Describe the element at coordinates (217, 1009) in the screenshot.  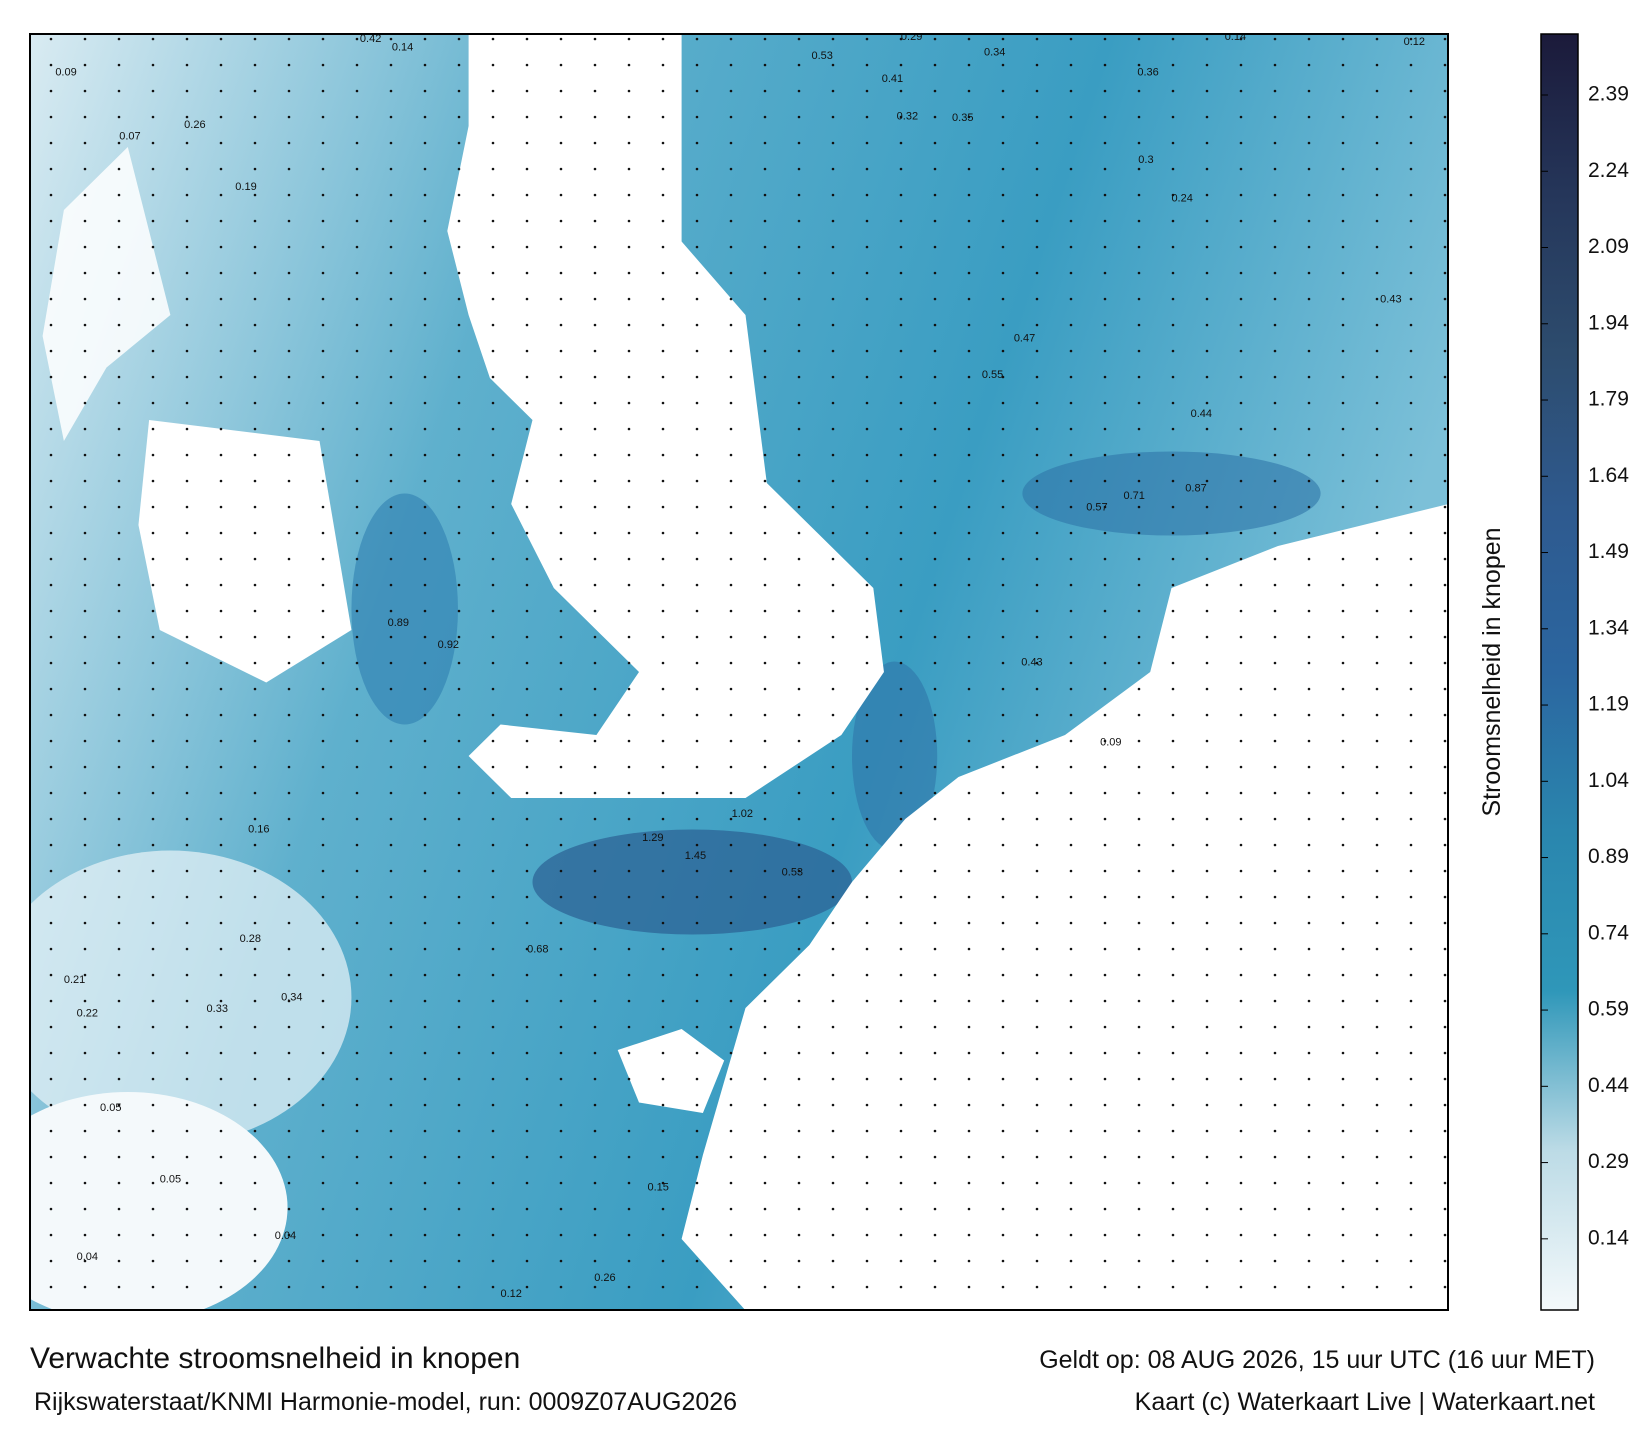
I see `speed-label: 0.33` at that location.